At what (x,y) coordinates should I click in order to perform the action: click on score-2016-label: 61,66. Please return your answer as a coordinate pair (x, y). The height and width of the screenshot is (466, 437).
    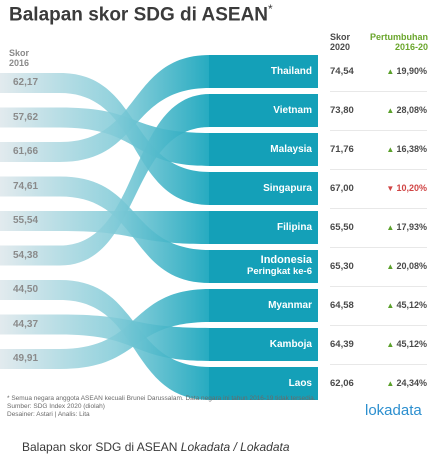
    Looking at the image, I should click on (26, 151).